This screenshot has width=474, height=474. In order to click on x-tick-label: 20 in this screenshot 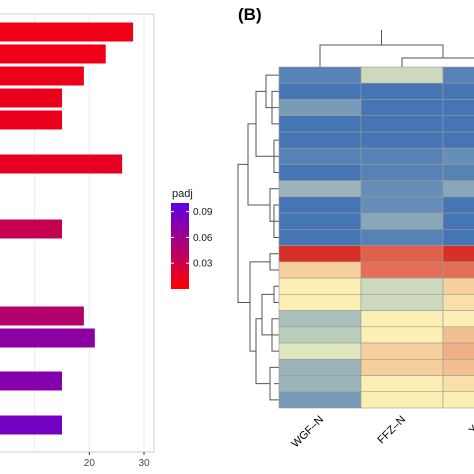, I will do `click(90, 463)`.